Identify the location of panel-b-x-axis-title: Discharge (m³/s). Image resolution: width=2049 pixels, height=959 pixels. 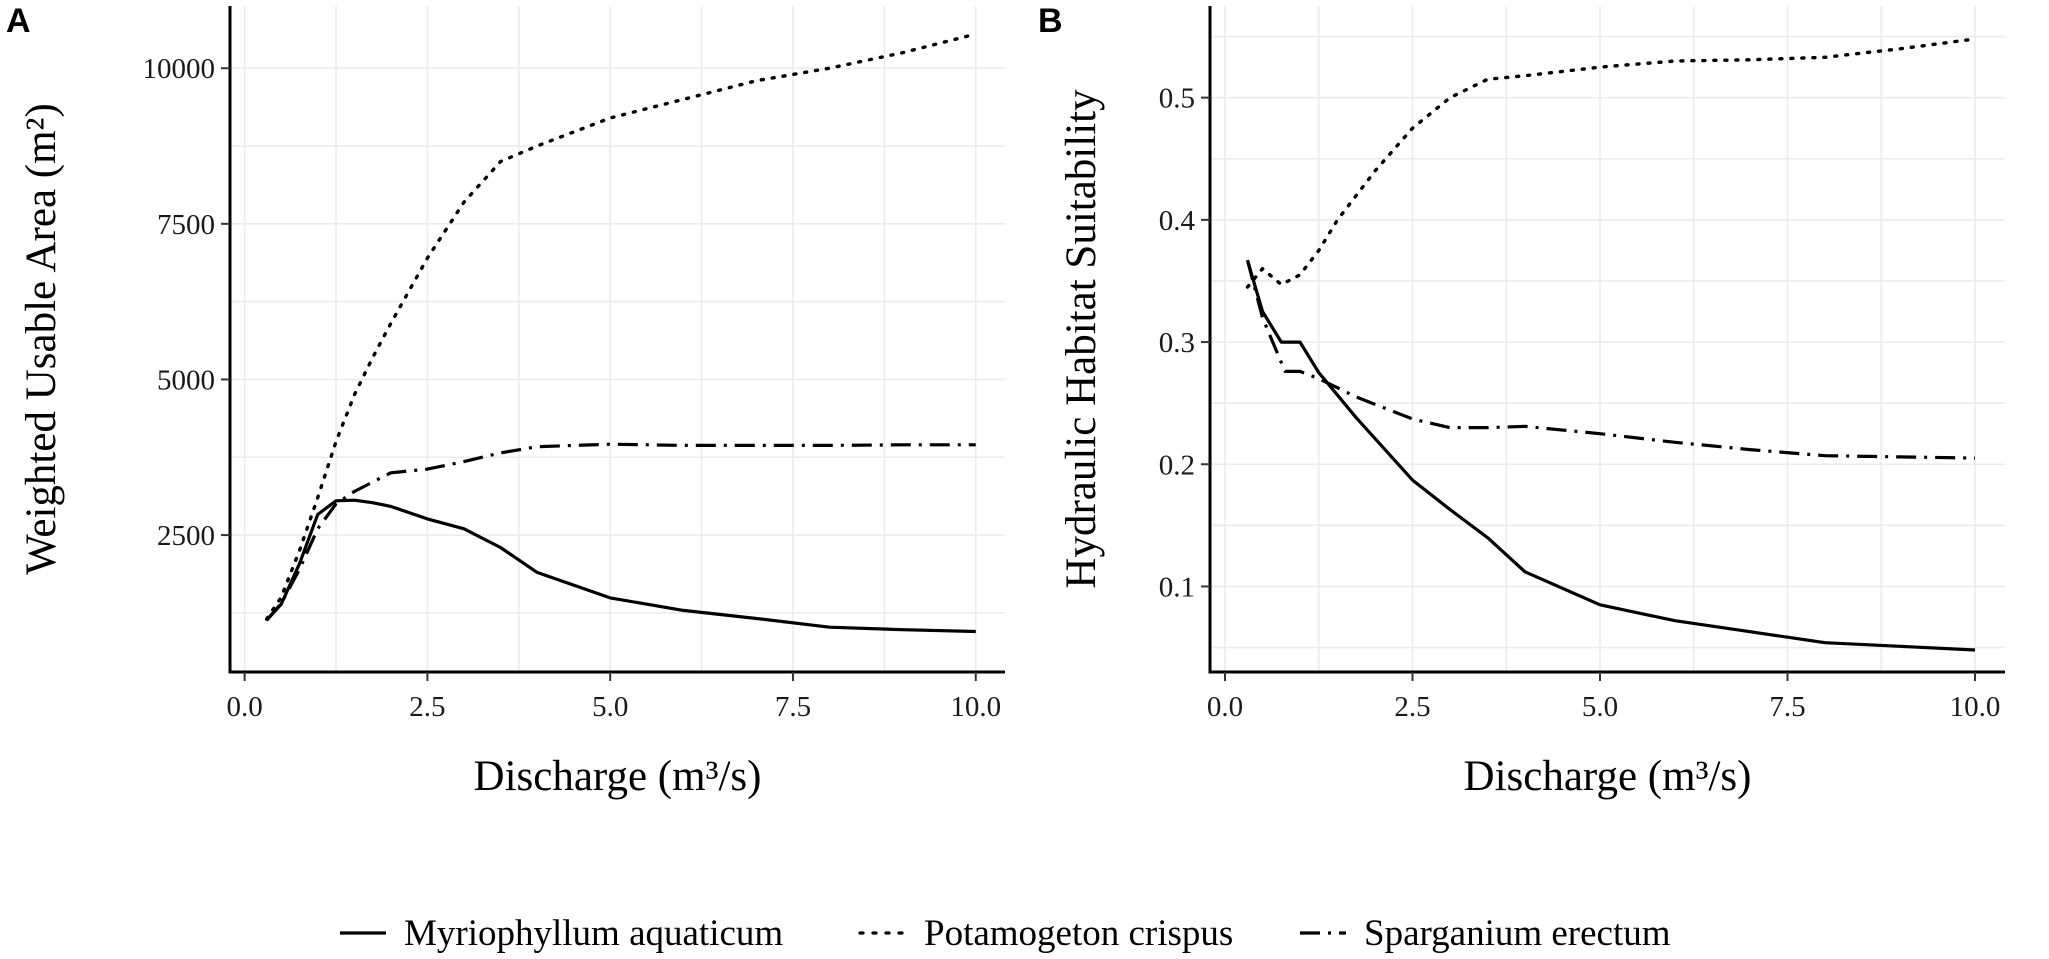
(1608, 776).